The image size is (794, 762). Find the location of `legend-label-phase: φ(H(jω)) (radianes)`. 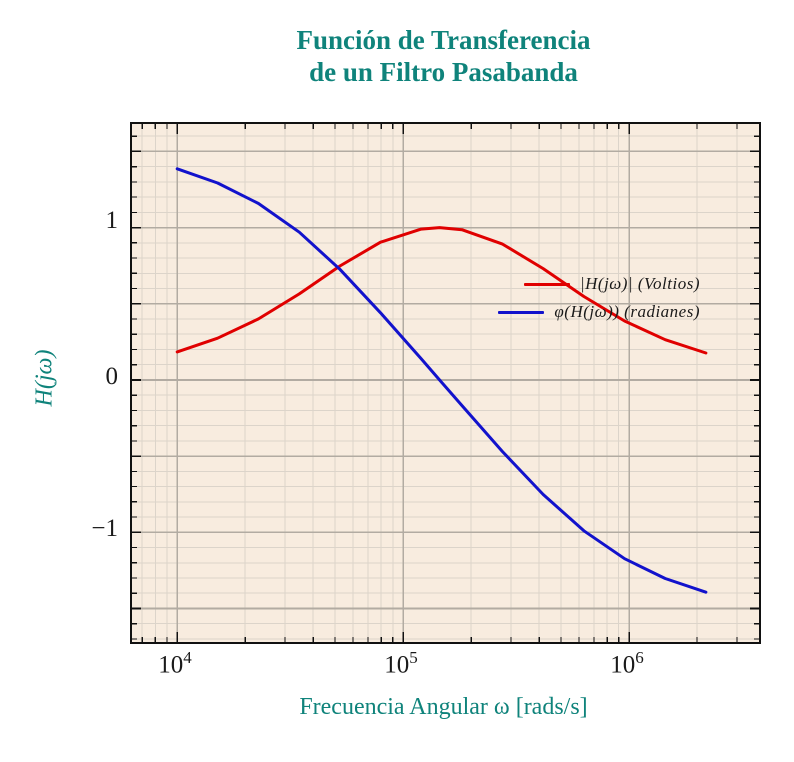

legend-label-phase: φ(H(jω)) (radianes) is located at coordinates (627, 311).